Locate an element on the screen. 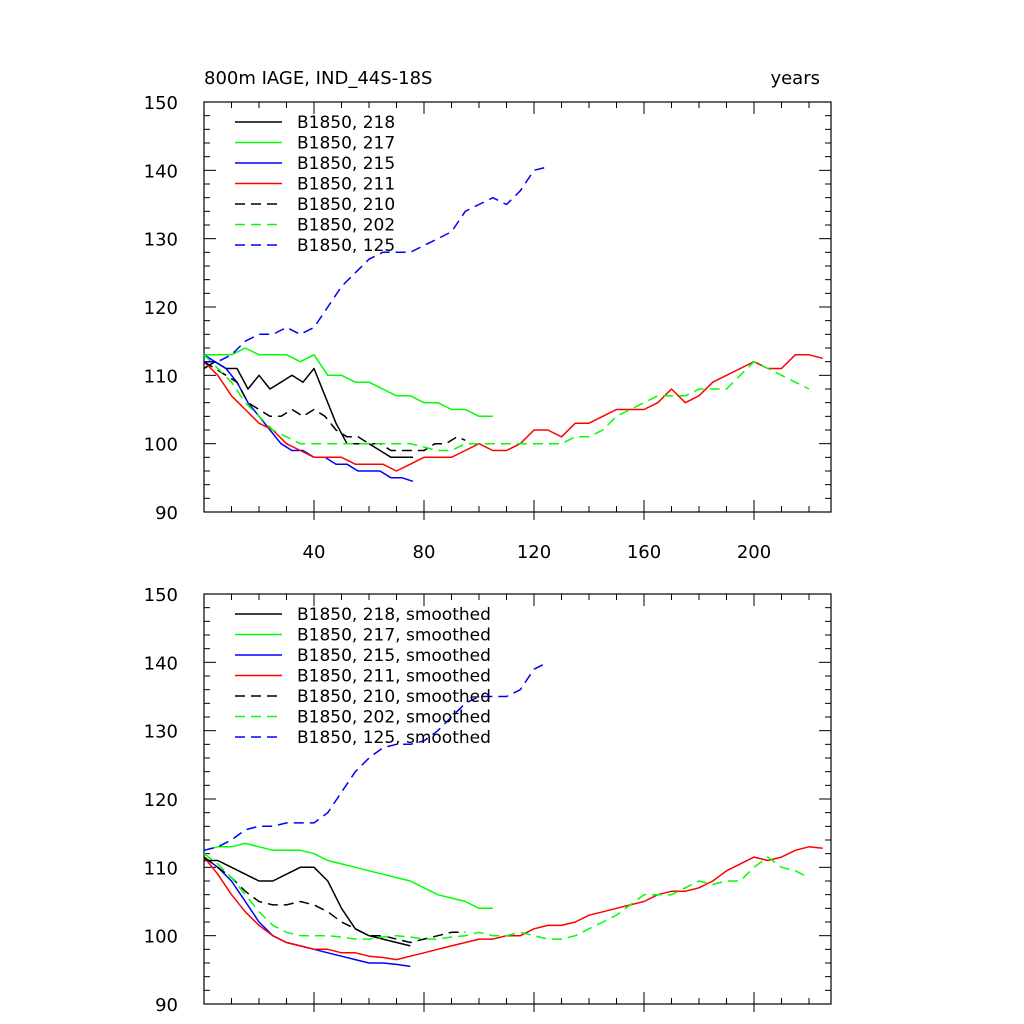 Image resolution: width=1024 pixels, height=1024 pixels. legend-entry: B1850, 218, smoothed is located at coordinates (394, 615).